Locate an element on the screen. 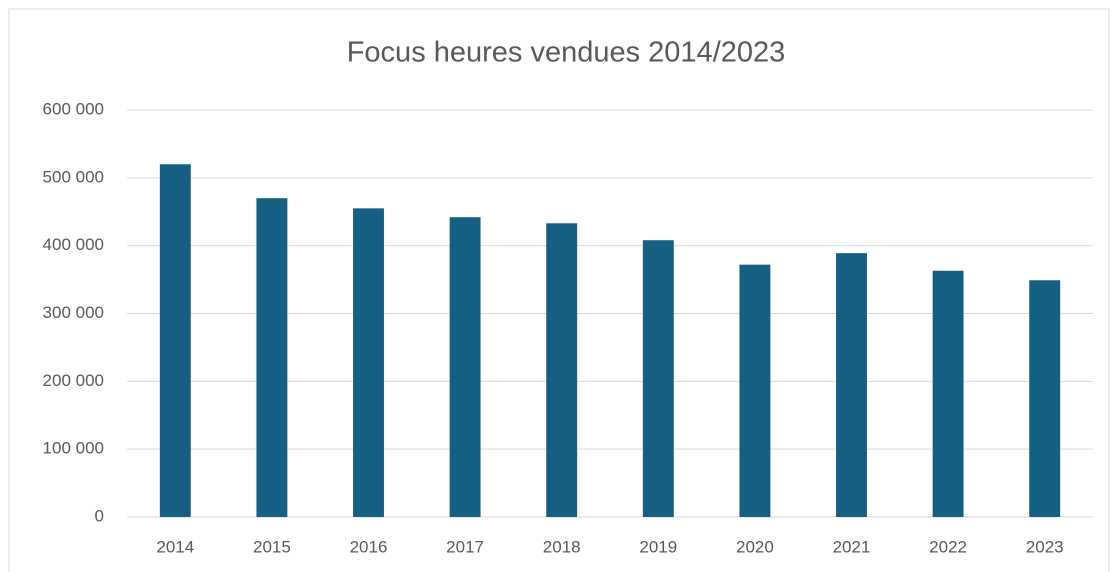  y-tick-label: 200 000 is located at coordinates (73, 380).